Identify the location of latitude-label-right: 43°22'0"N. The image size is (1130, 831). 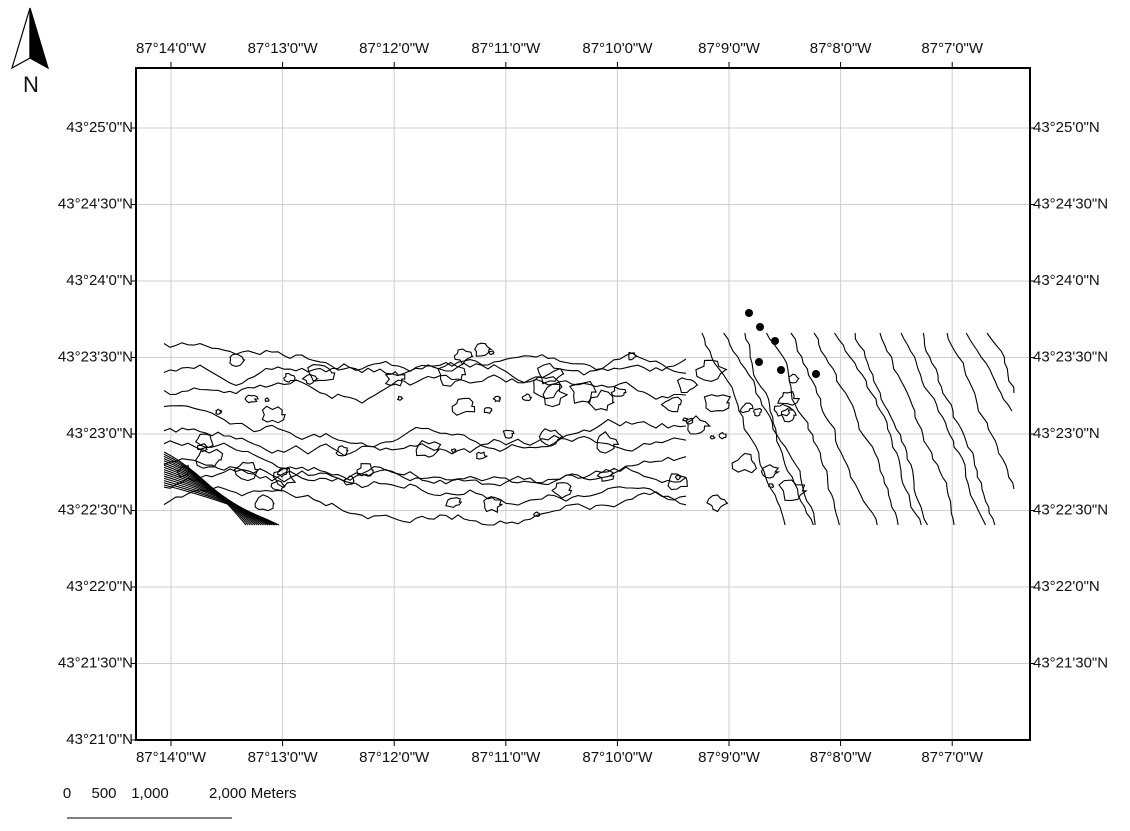
(1066, 586).